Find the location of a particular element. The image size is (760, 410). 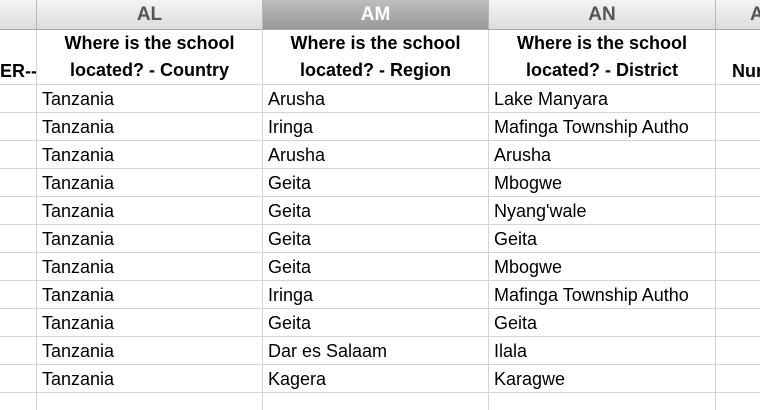

cell: Ilala is located at coordinates (602, 351).